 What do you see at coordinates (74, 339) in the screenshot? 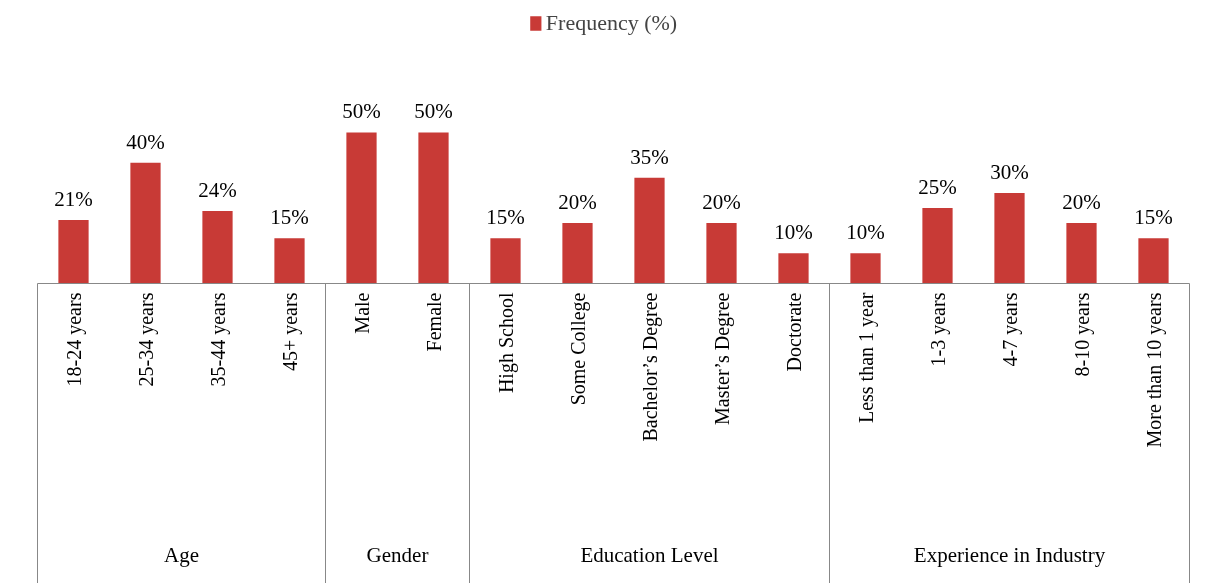
I see `x-tick-label: 18-24 years` at bounding box center [74, 339].